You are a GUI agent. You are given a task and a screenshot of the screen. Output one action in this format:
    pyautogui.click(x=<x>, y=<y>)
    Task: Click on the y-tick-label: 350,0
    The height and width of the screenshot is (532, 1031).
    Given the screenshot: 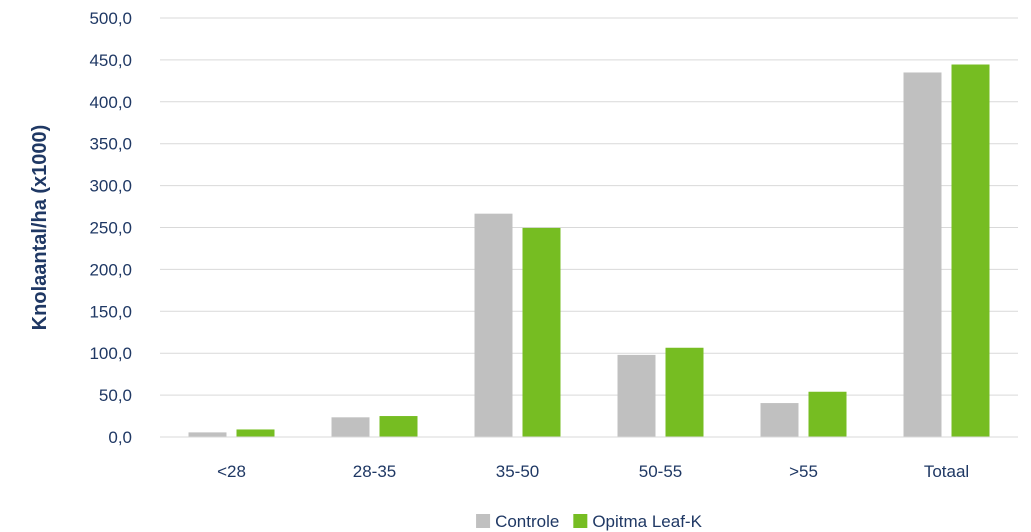 What is the action you would take?
    pyautogui.click(x=110, y=144)
    